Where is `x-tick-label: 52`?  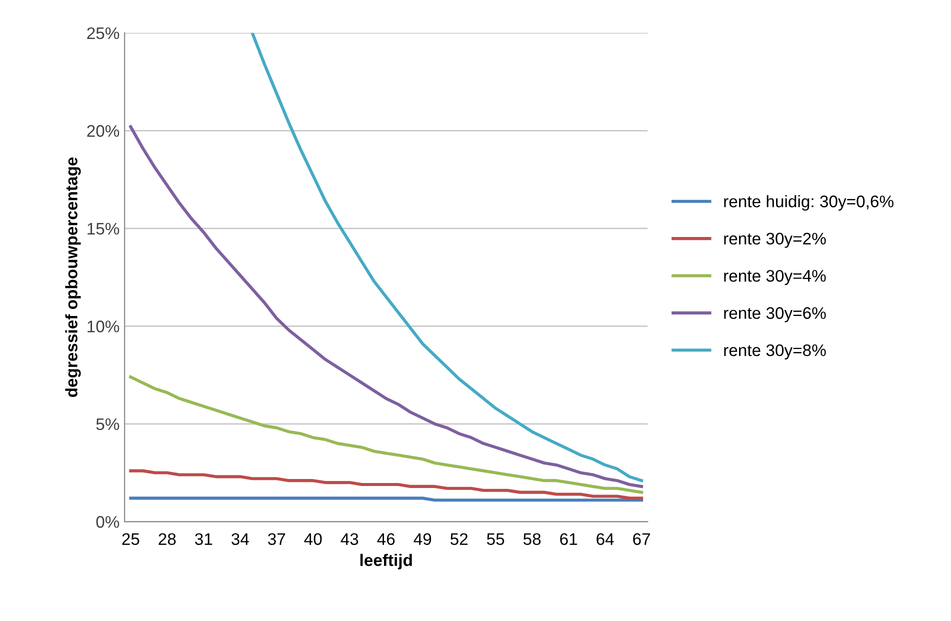 x-tick-label: 52 is located at coordinates (459, 539).